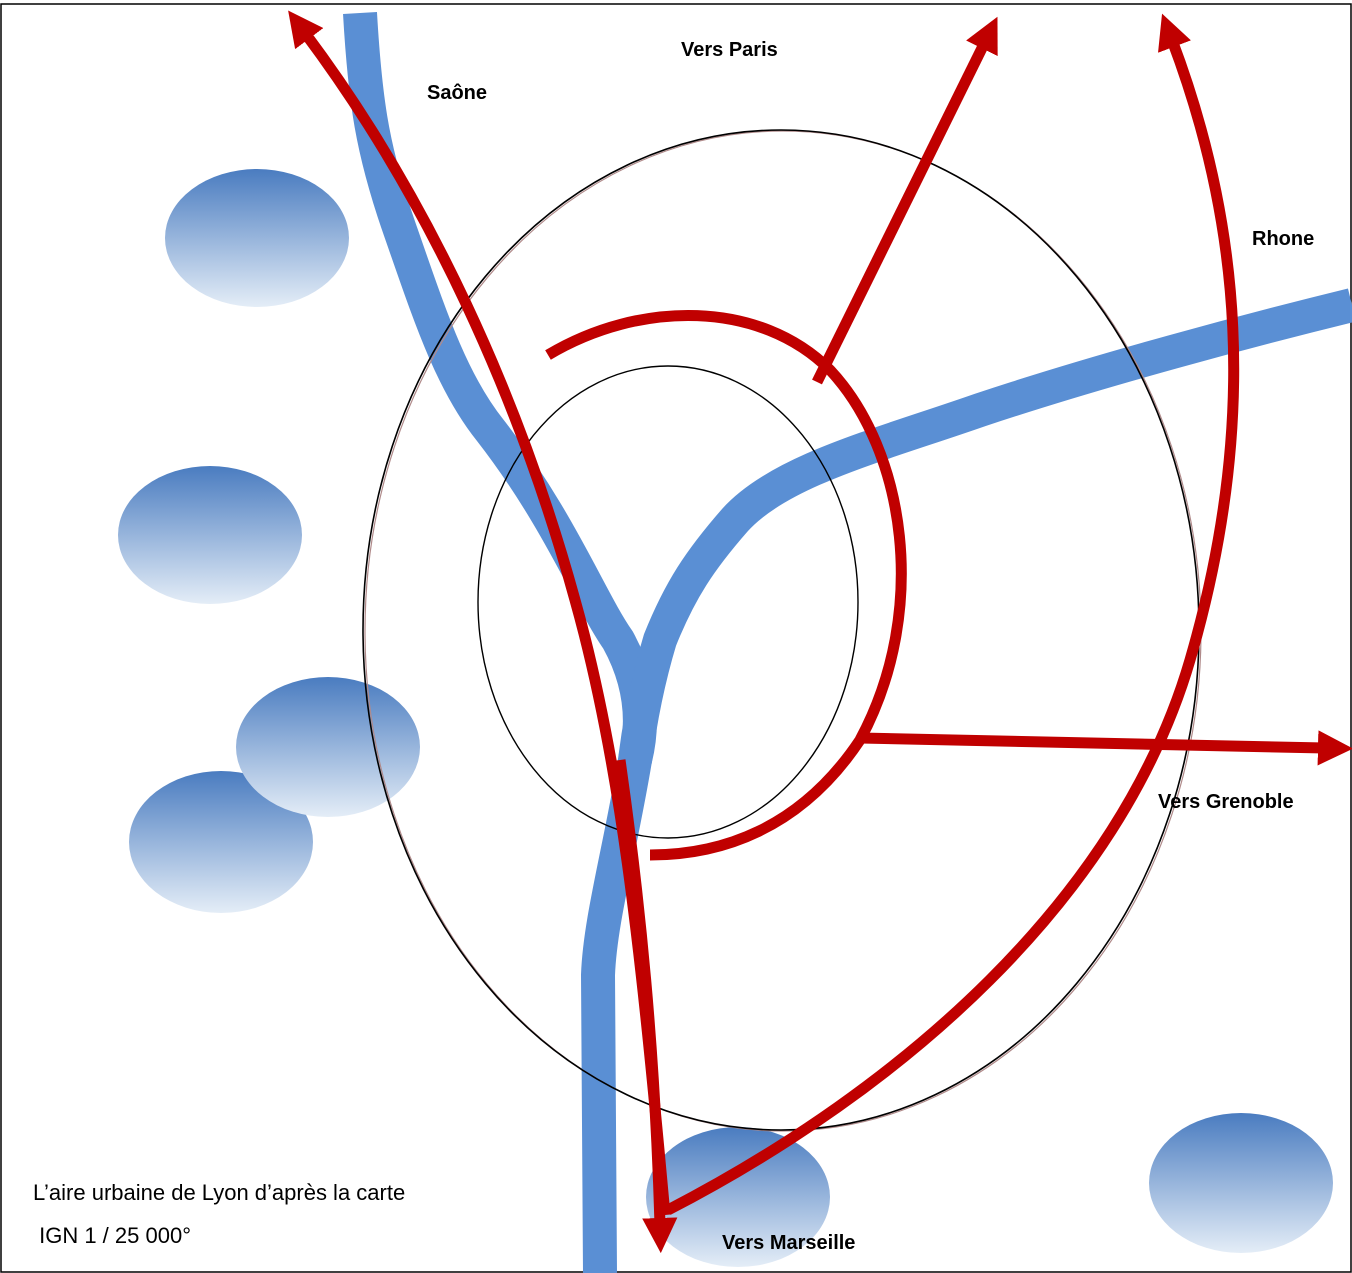 This screenshot has height=1273, width=1352. What do you see at coordinates (905, 200) in the screenshot?
I see `road-north-paris` at bounding box center [905, 200].